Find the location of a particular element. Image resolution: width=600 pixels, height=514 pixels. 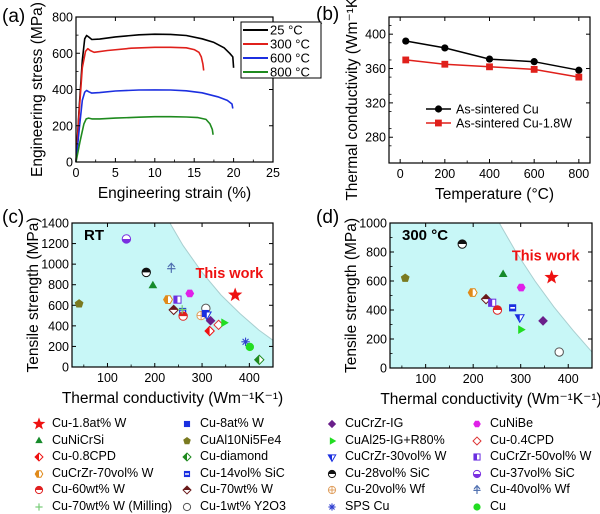

data-point-cu-60wt-w is located at coordinates (497, 310).